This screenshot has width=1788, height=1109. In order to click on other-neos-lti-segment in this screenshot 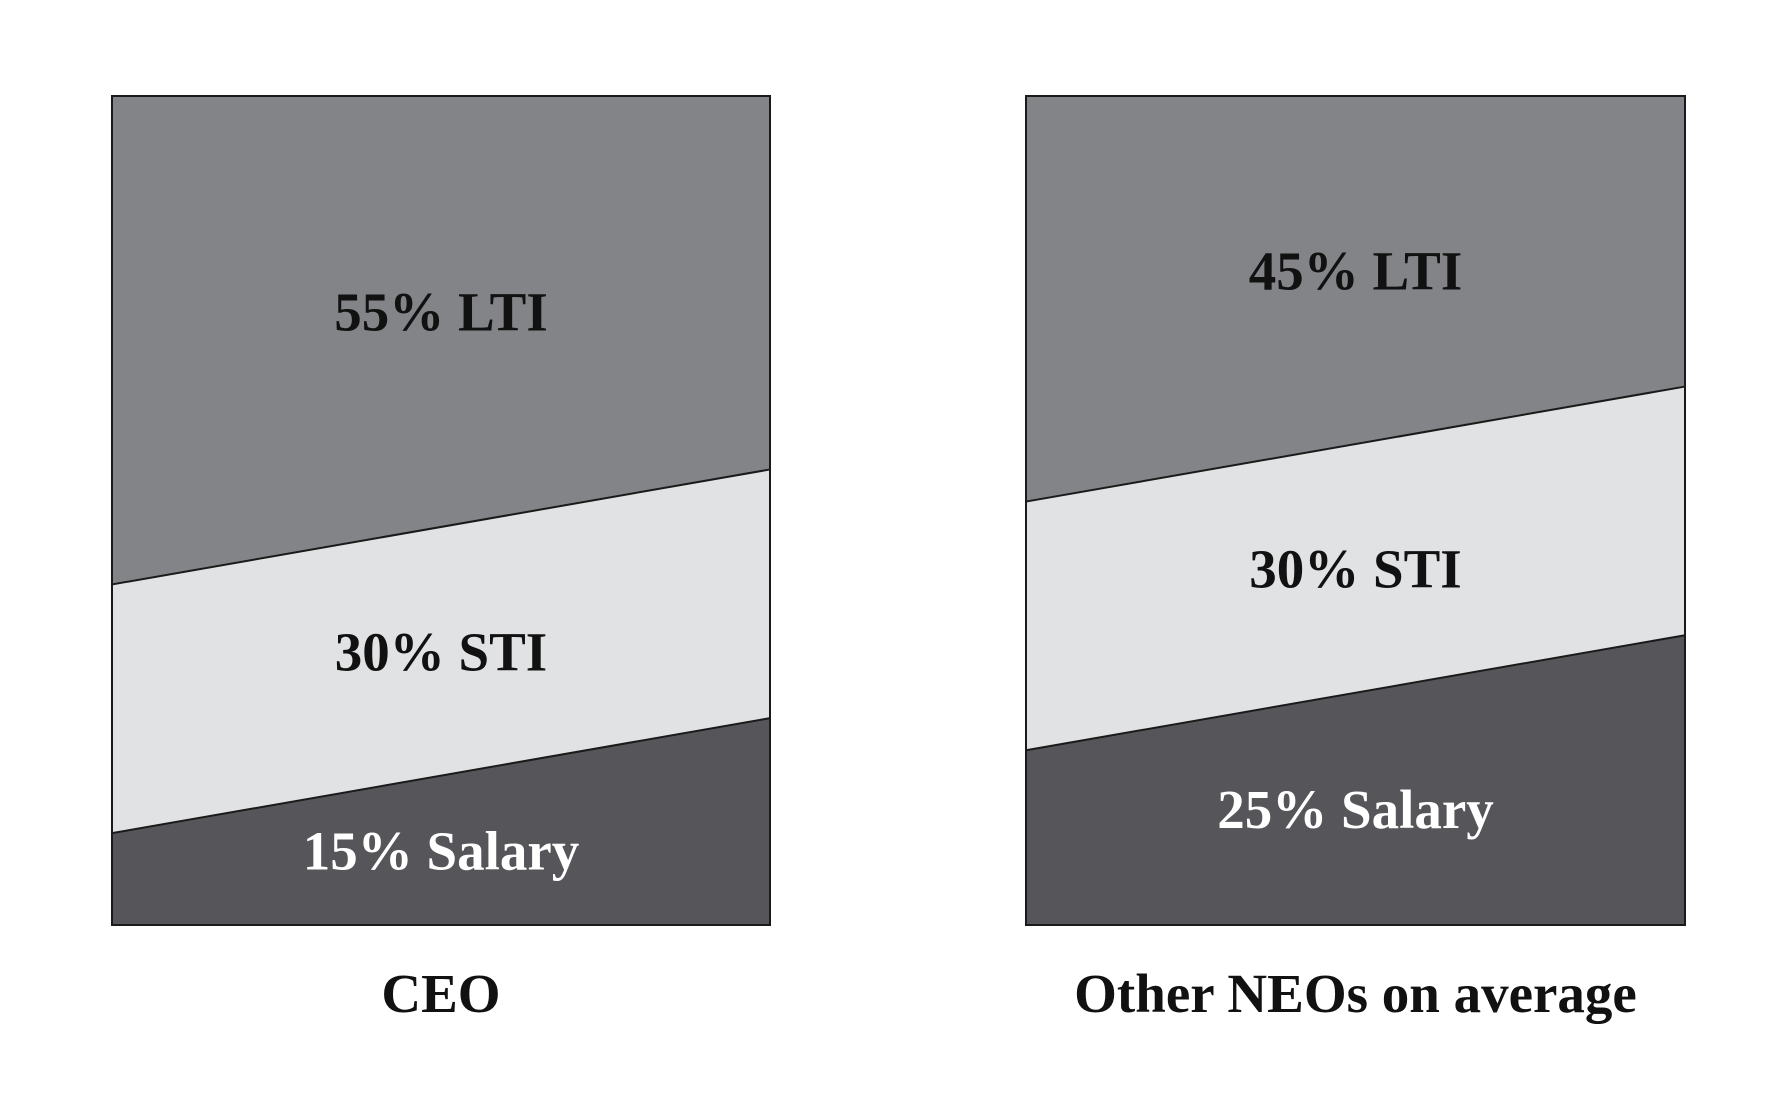, I will do `click(1355, 299)`.